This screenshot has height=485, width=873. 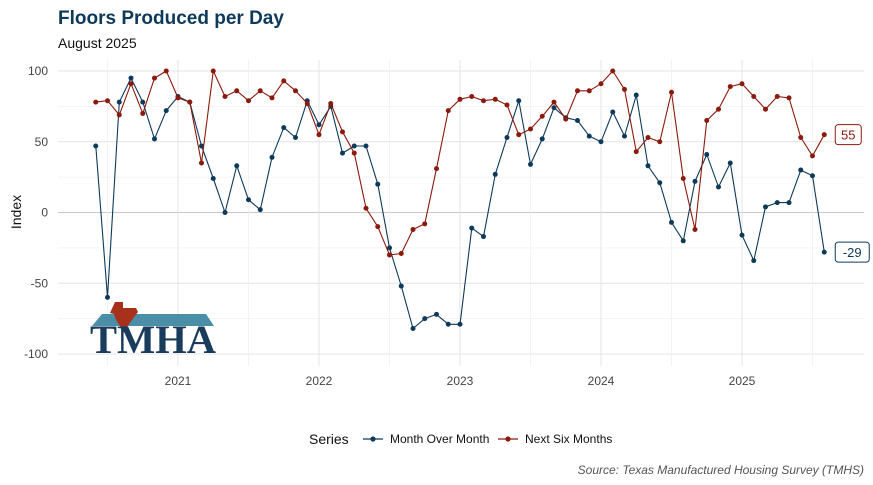 I want to click on y-tick-label: 0, so click(x=44, y=213).